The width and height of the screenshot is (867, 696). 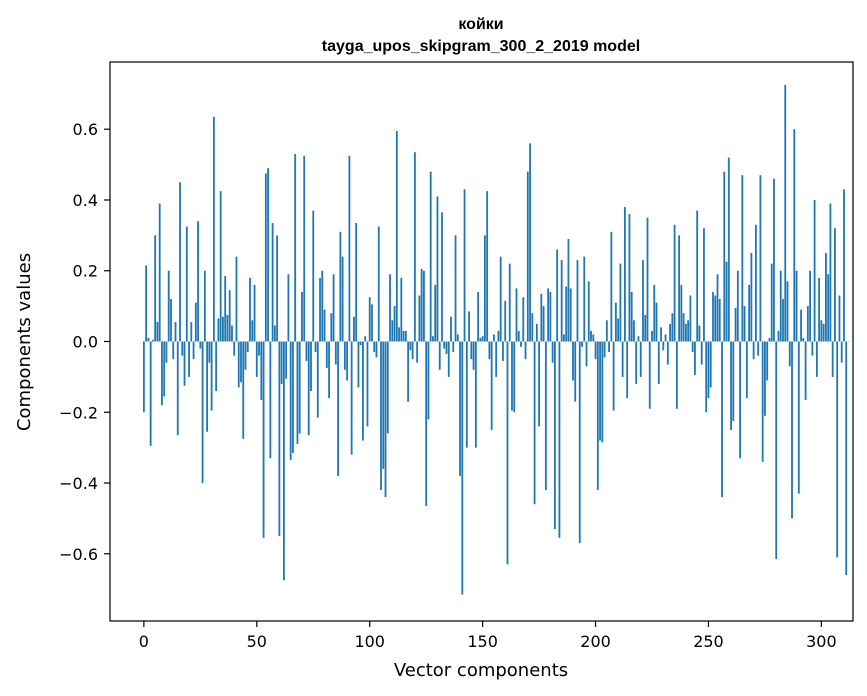 What do you see at coordinates (85, 271) in the screenshot?
I see `y-tick-label: 0.2` at bounding box center [85, 271].